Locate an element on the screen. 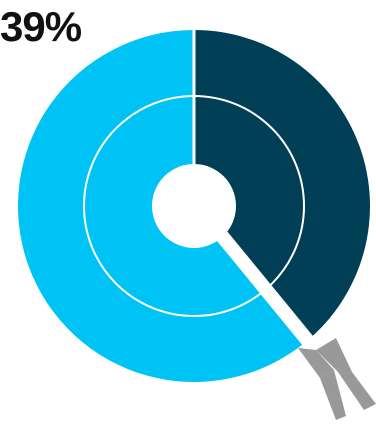  center-hole is located at coordinates (194, 206).